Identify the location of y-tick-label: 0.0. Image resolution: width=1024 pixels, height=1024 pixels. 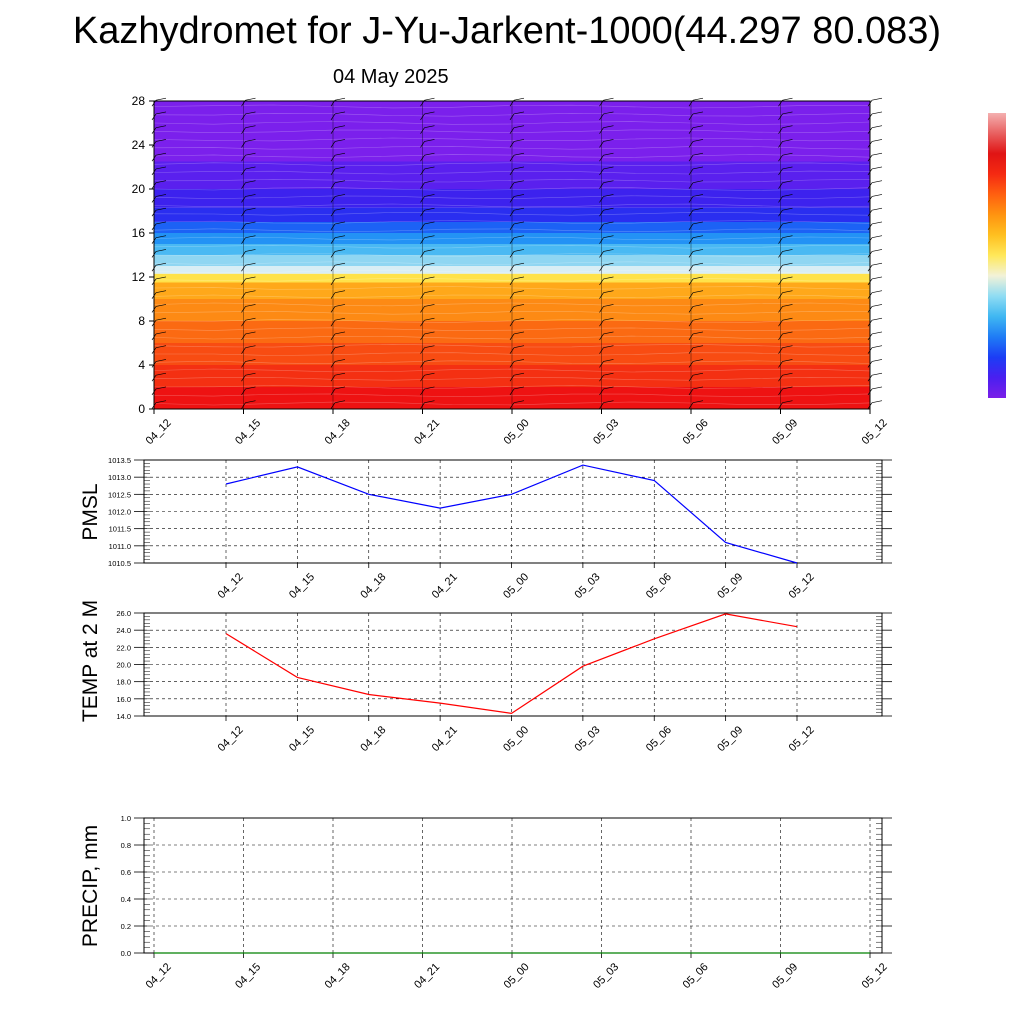
(126, 953).